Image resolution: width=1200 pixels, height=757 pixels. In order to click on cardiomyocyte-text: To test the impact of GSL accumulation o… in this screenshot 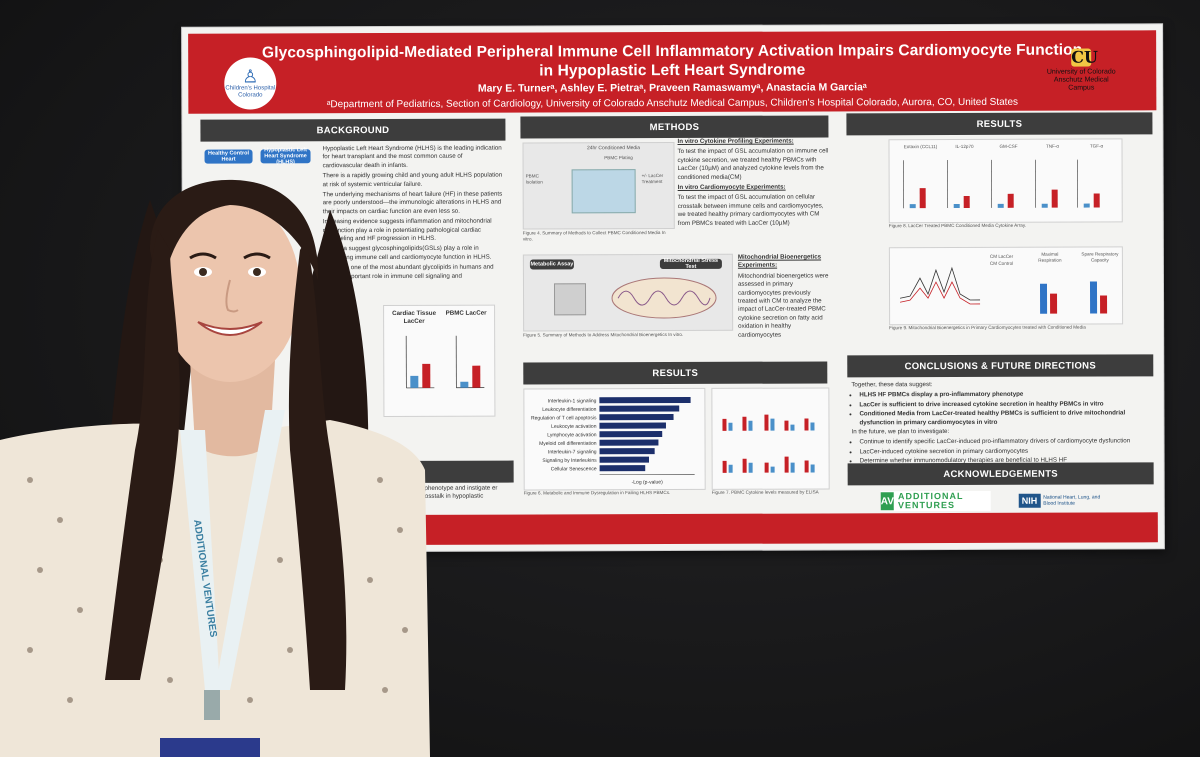, I will do `click(750, 210)`.